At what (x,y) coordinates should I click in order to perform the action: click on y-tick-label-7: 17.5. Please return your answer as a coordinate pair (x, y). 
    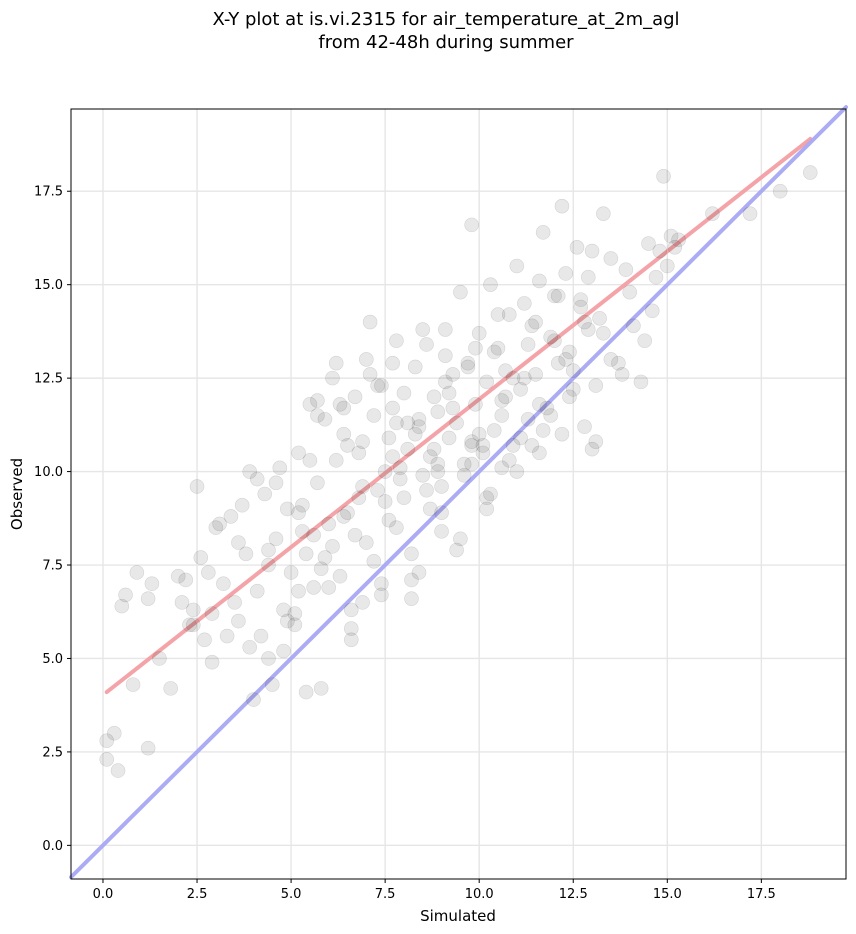
    Looking at the image, I should click on (48, 192).